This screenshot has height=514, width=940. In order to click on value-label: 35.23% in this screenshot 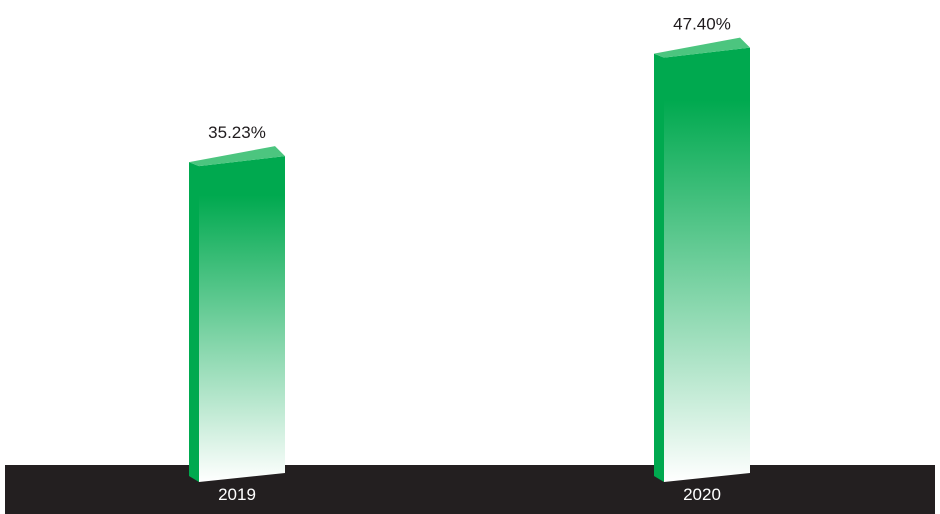, I will do `click(237, 132)`.